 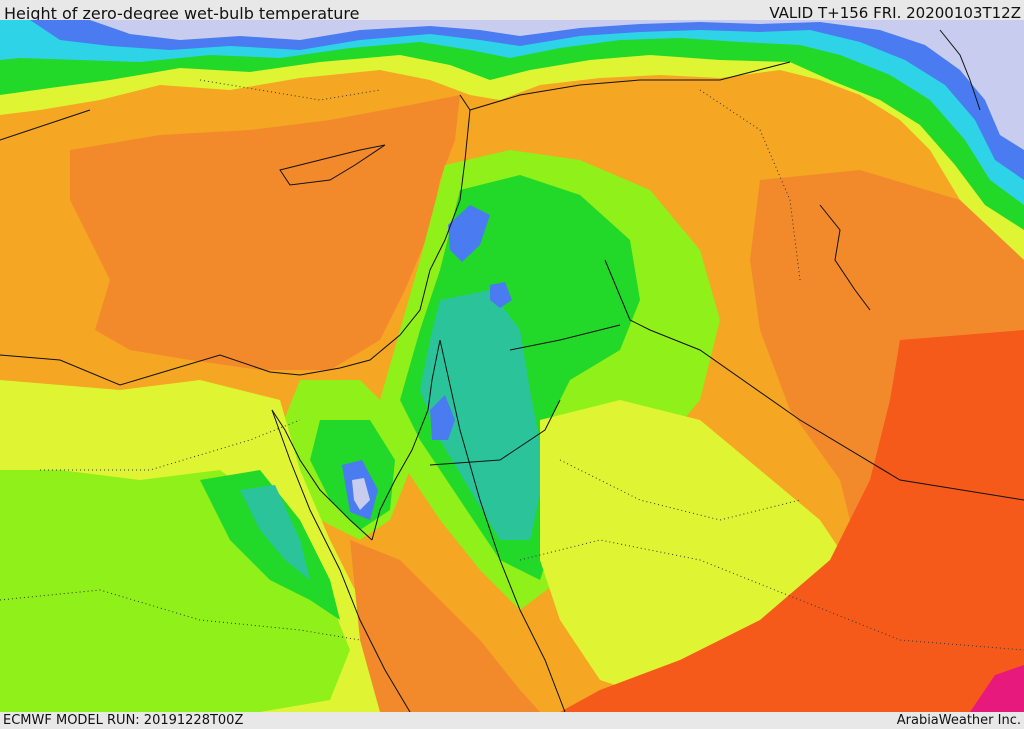 I want to click on model-run: ECMWF MODEL RUN: 20191228T00Z, so click(x=123, y=720).